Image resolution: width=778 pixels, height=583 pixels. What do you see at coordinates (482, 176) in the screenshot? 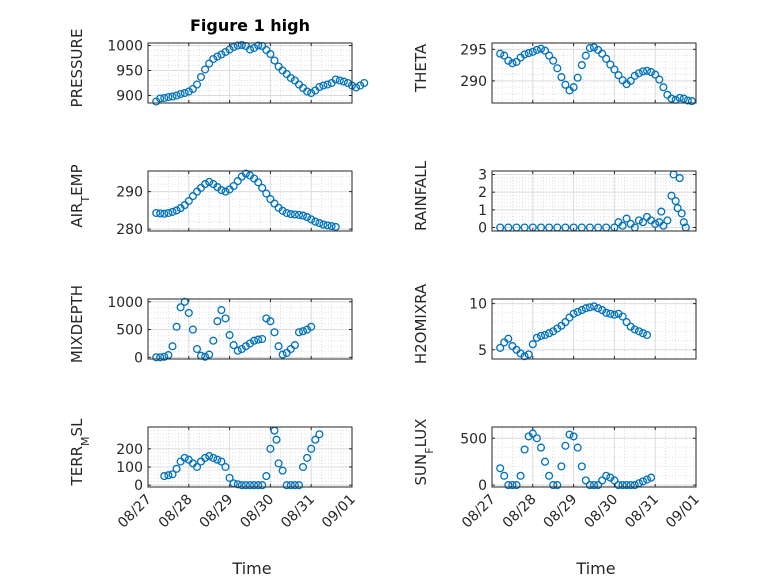
I see `y-tick-label: 3` at bounding box center [482, 176].